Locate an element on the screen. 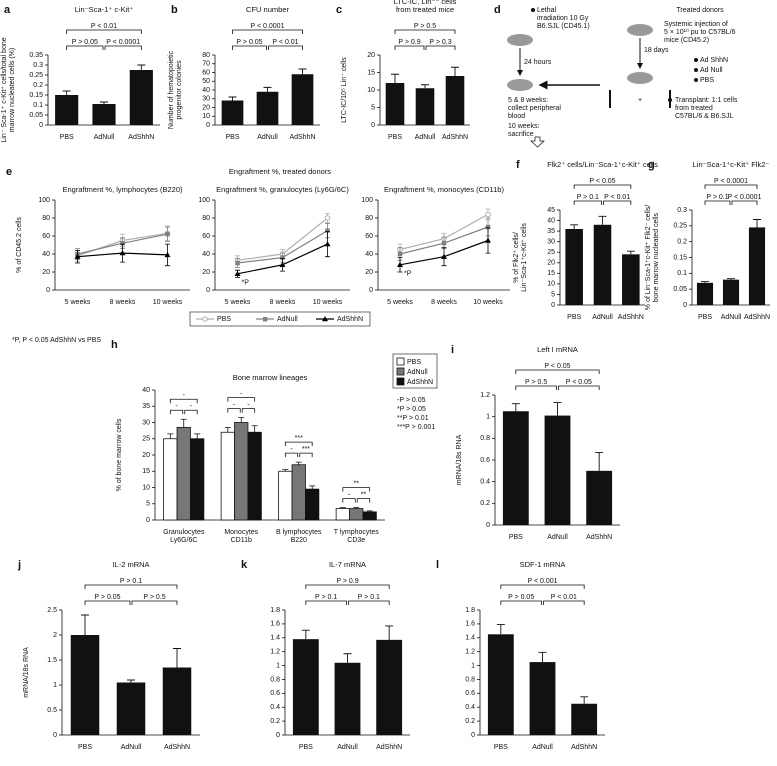  chart-title: from treated mice is located at coordinates (425, 9).